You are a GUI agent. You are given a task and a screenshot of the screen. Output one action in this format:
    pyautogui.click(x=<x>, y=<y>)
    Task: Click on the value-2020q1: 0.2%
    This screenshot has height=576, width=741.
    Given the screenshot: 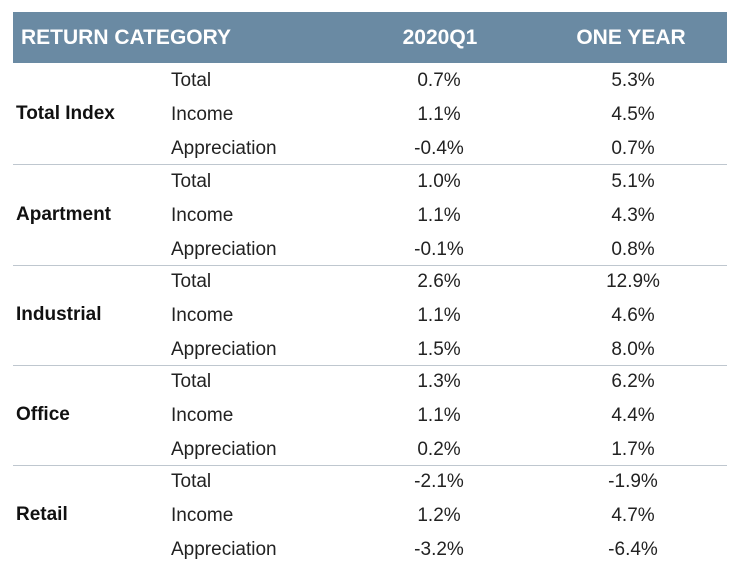 What is the action you would take?
    pyautogui.click(x=439, y=449)
    